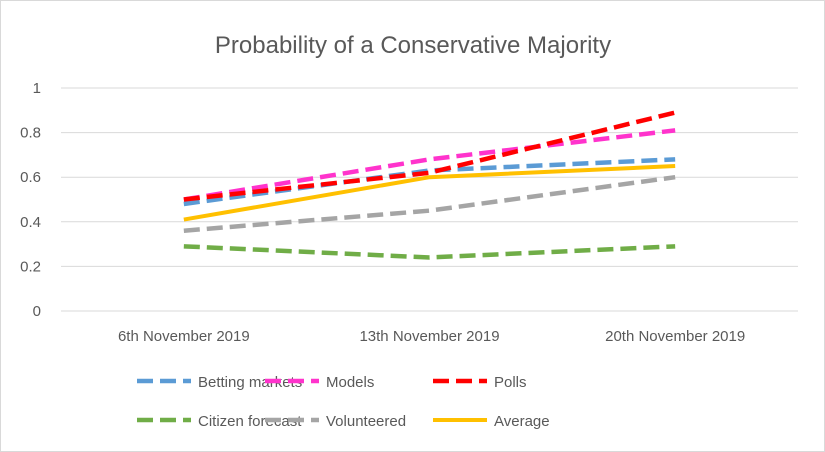  Describe the element at coordinates (30, 266) in the screenshot. I see `y-tick-label: 0.2` at that location.